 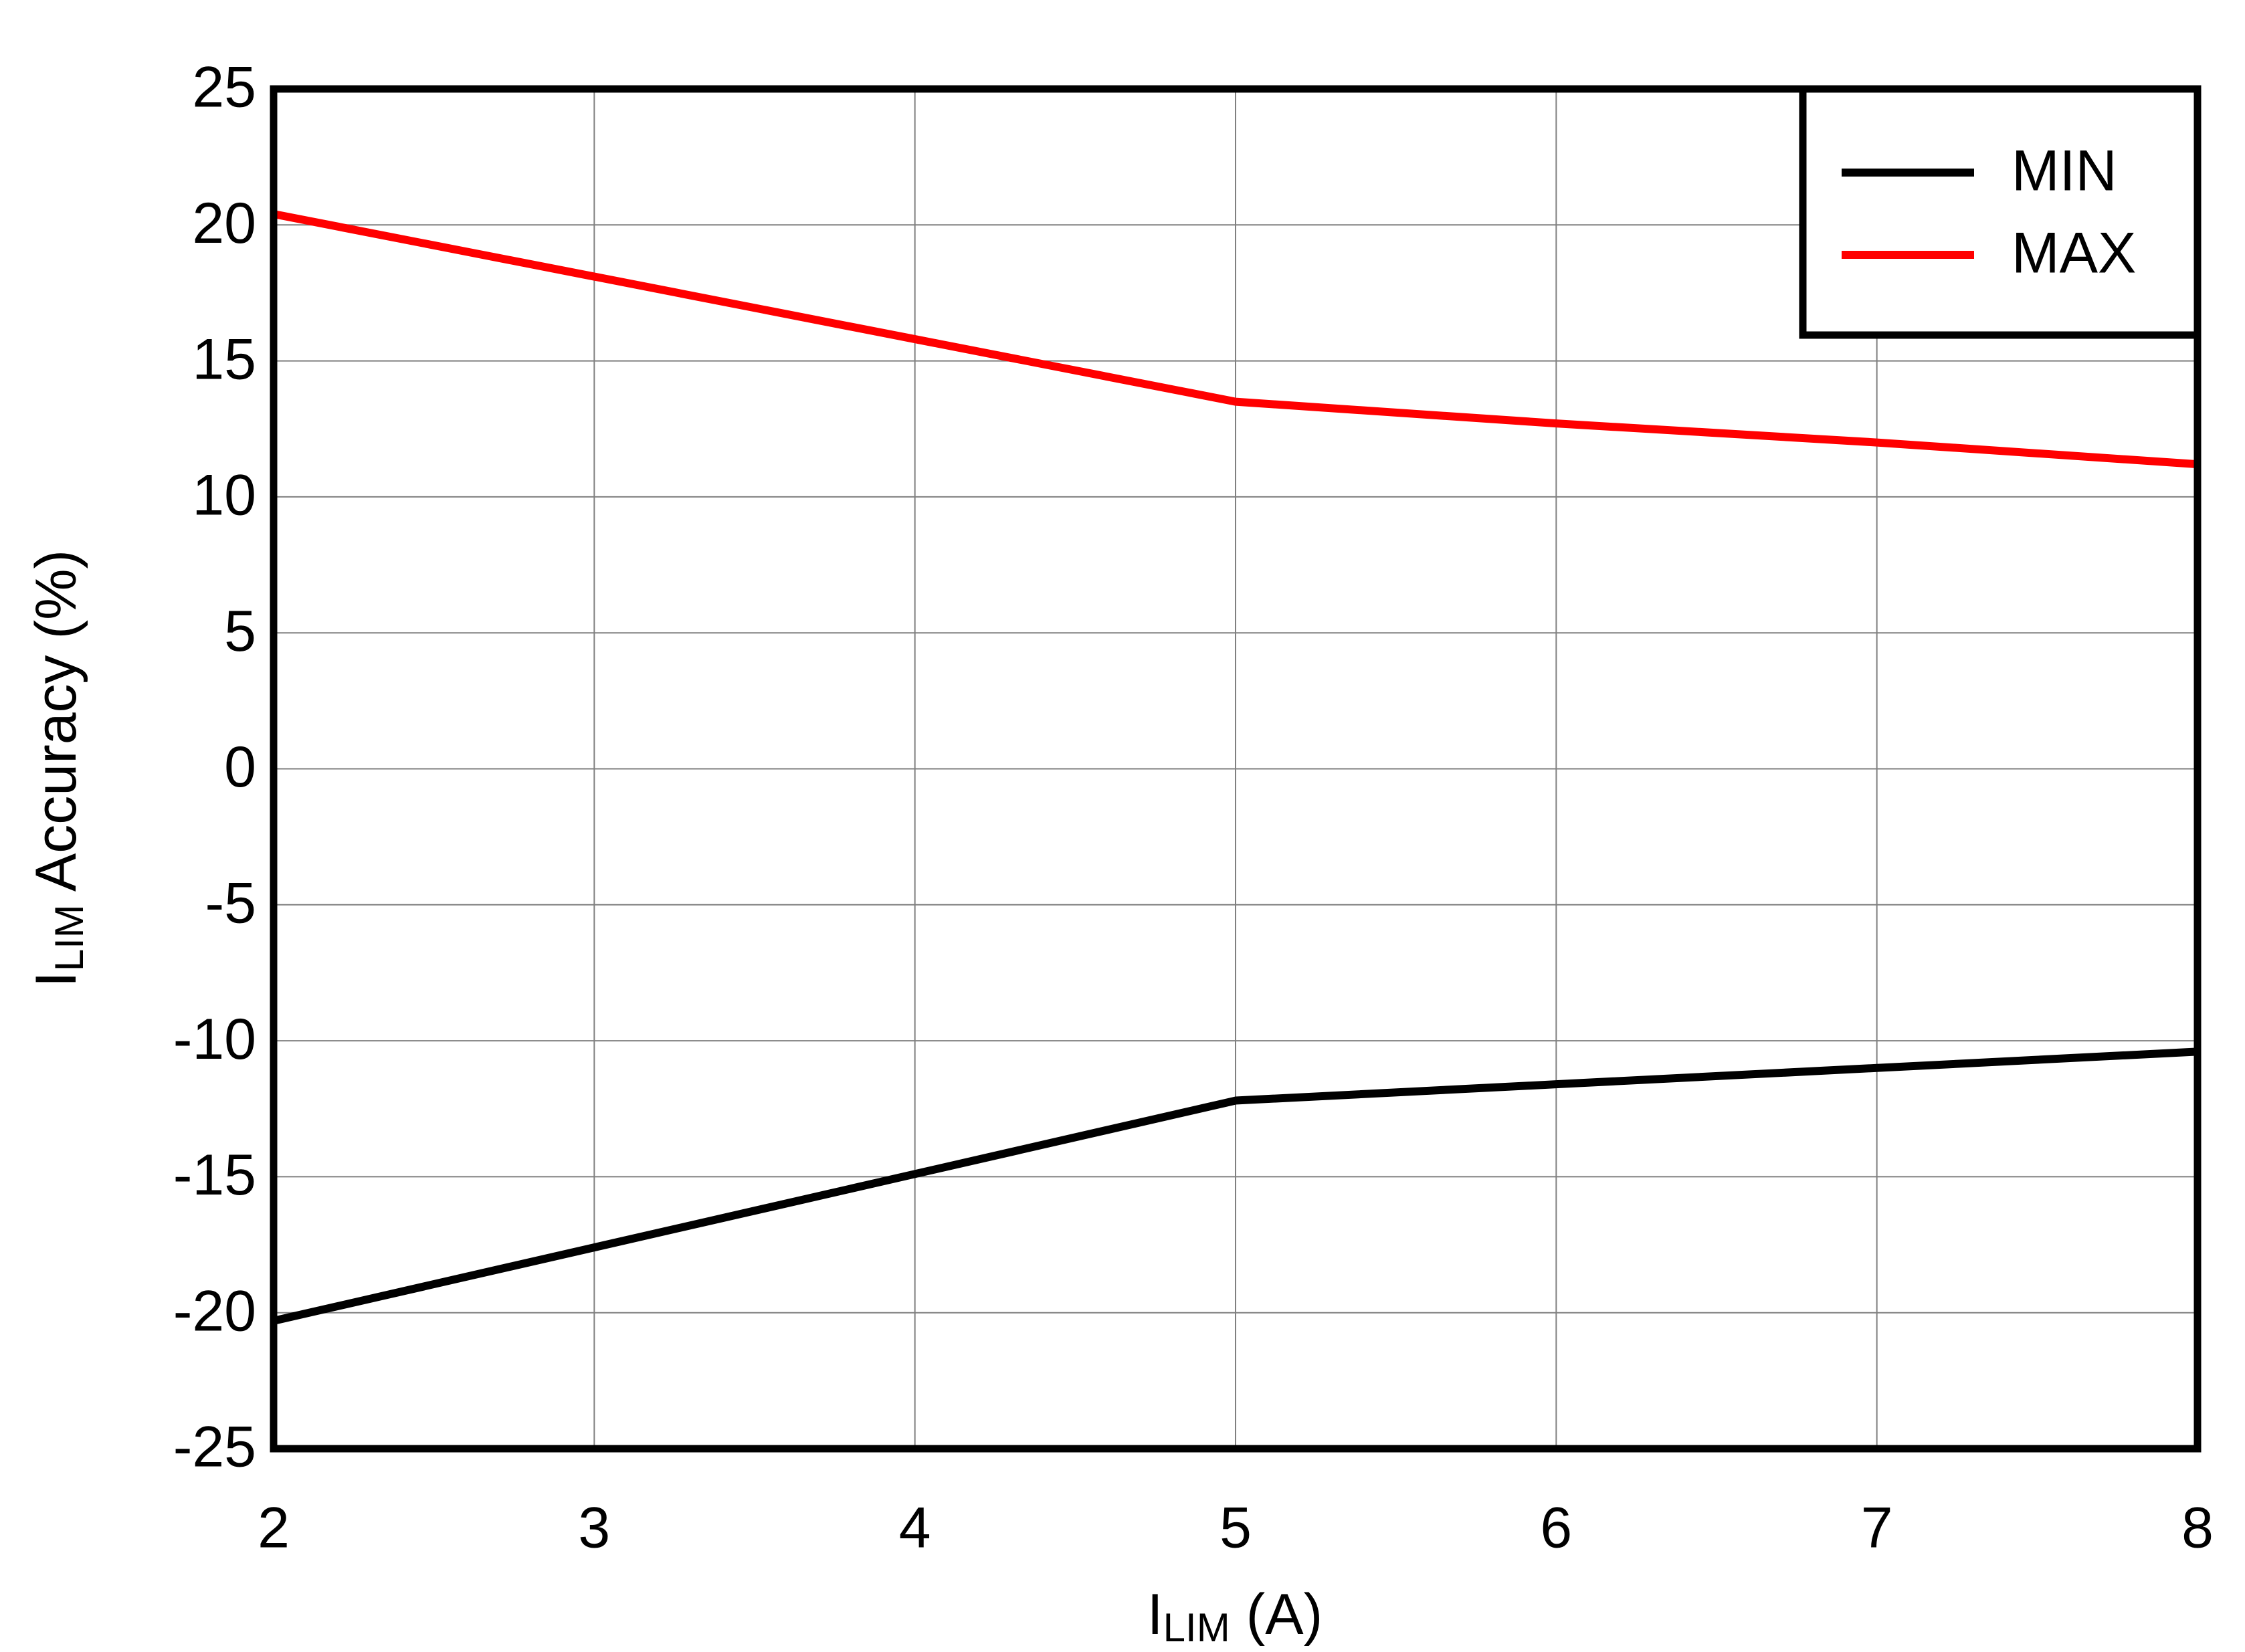 I want to click on y-title-main: I, so click(x=56, y=979).